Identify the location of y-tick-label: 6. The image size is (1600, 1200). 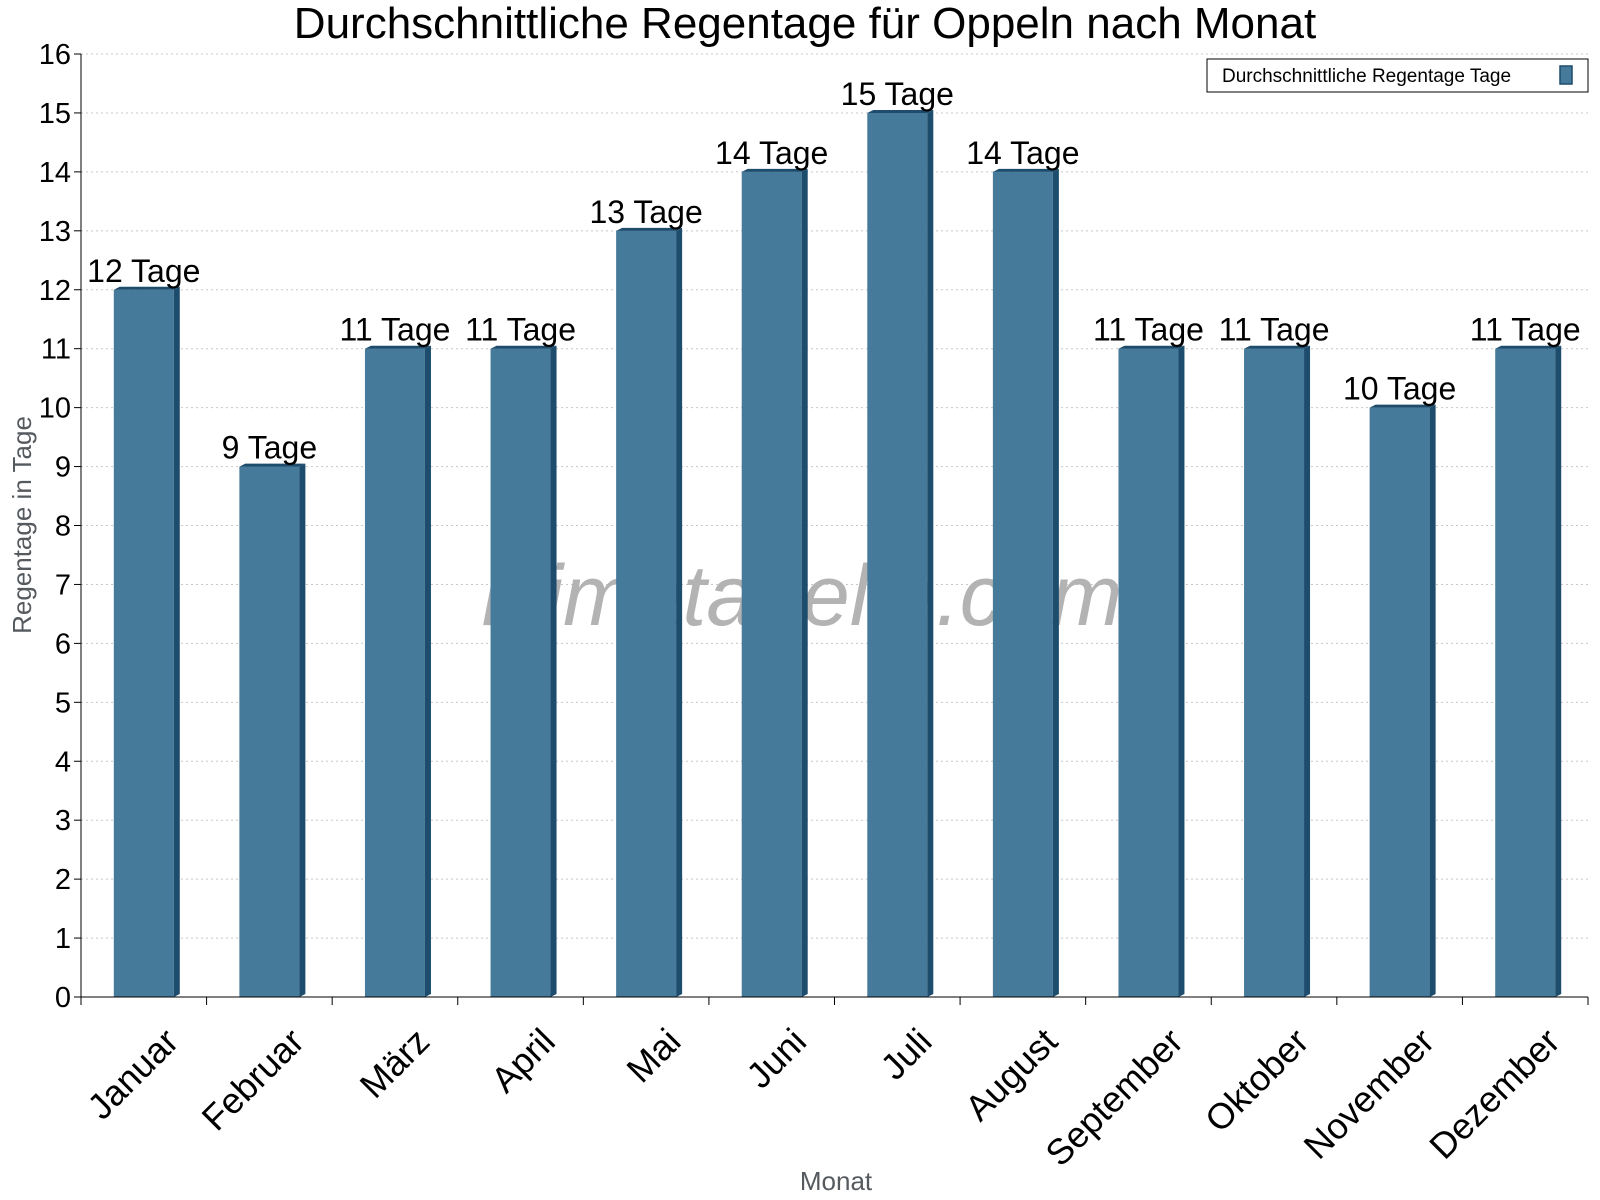
(63, 644).